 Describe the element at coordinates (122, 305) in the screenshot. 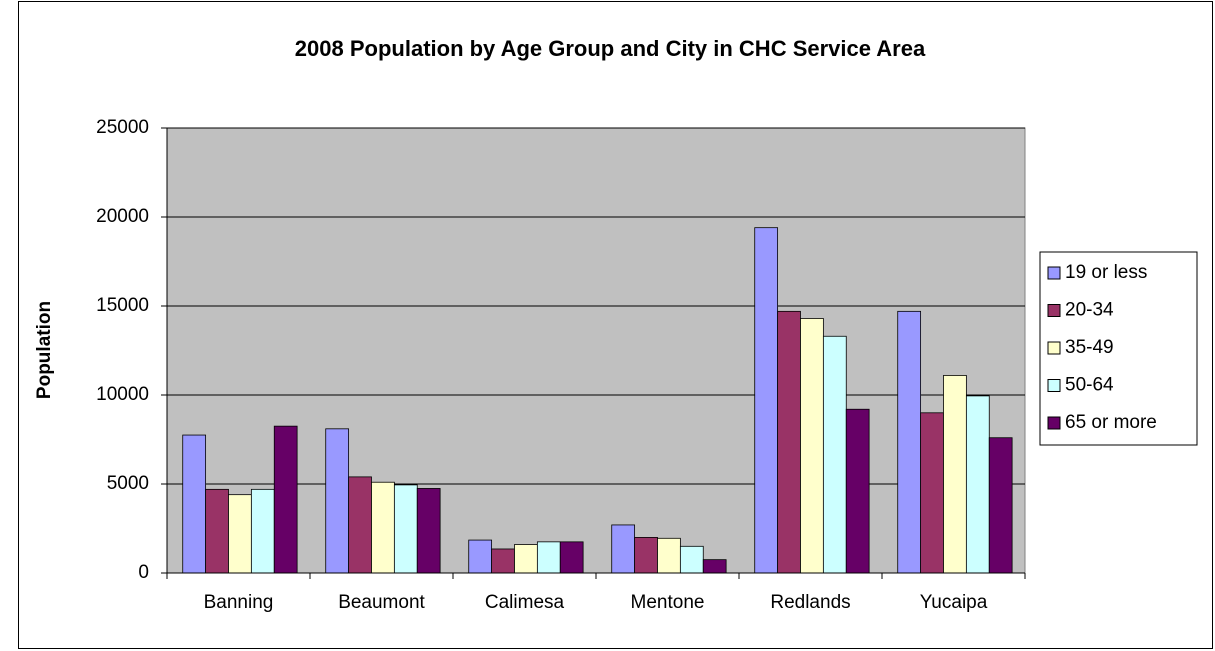

I see `y-tick-label: 15000` at that location.